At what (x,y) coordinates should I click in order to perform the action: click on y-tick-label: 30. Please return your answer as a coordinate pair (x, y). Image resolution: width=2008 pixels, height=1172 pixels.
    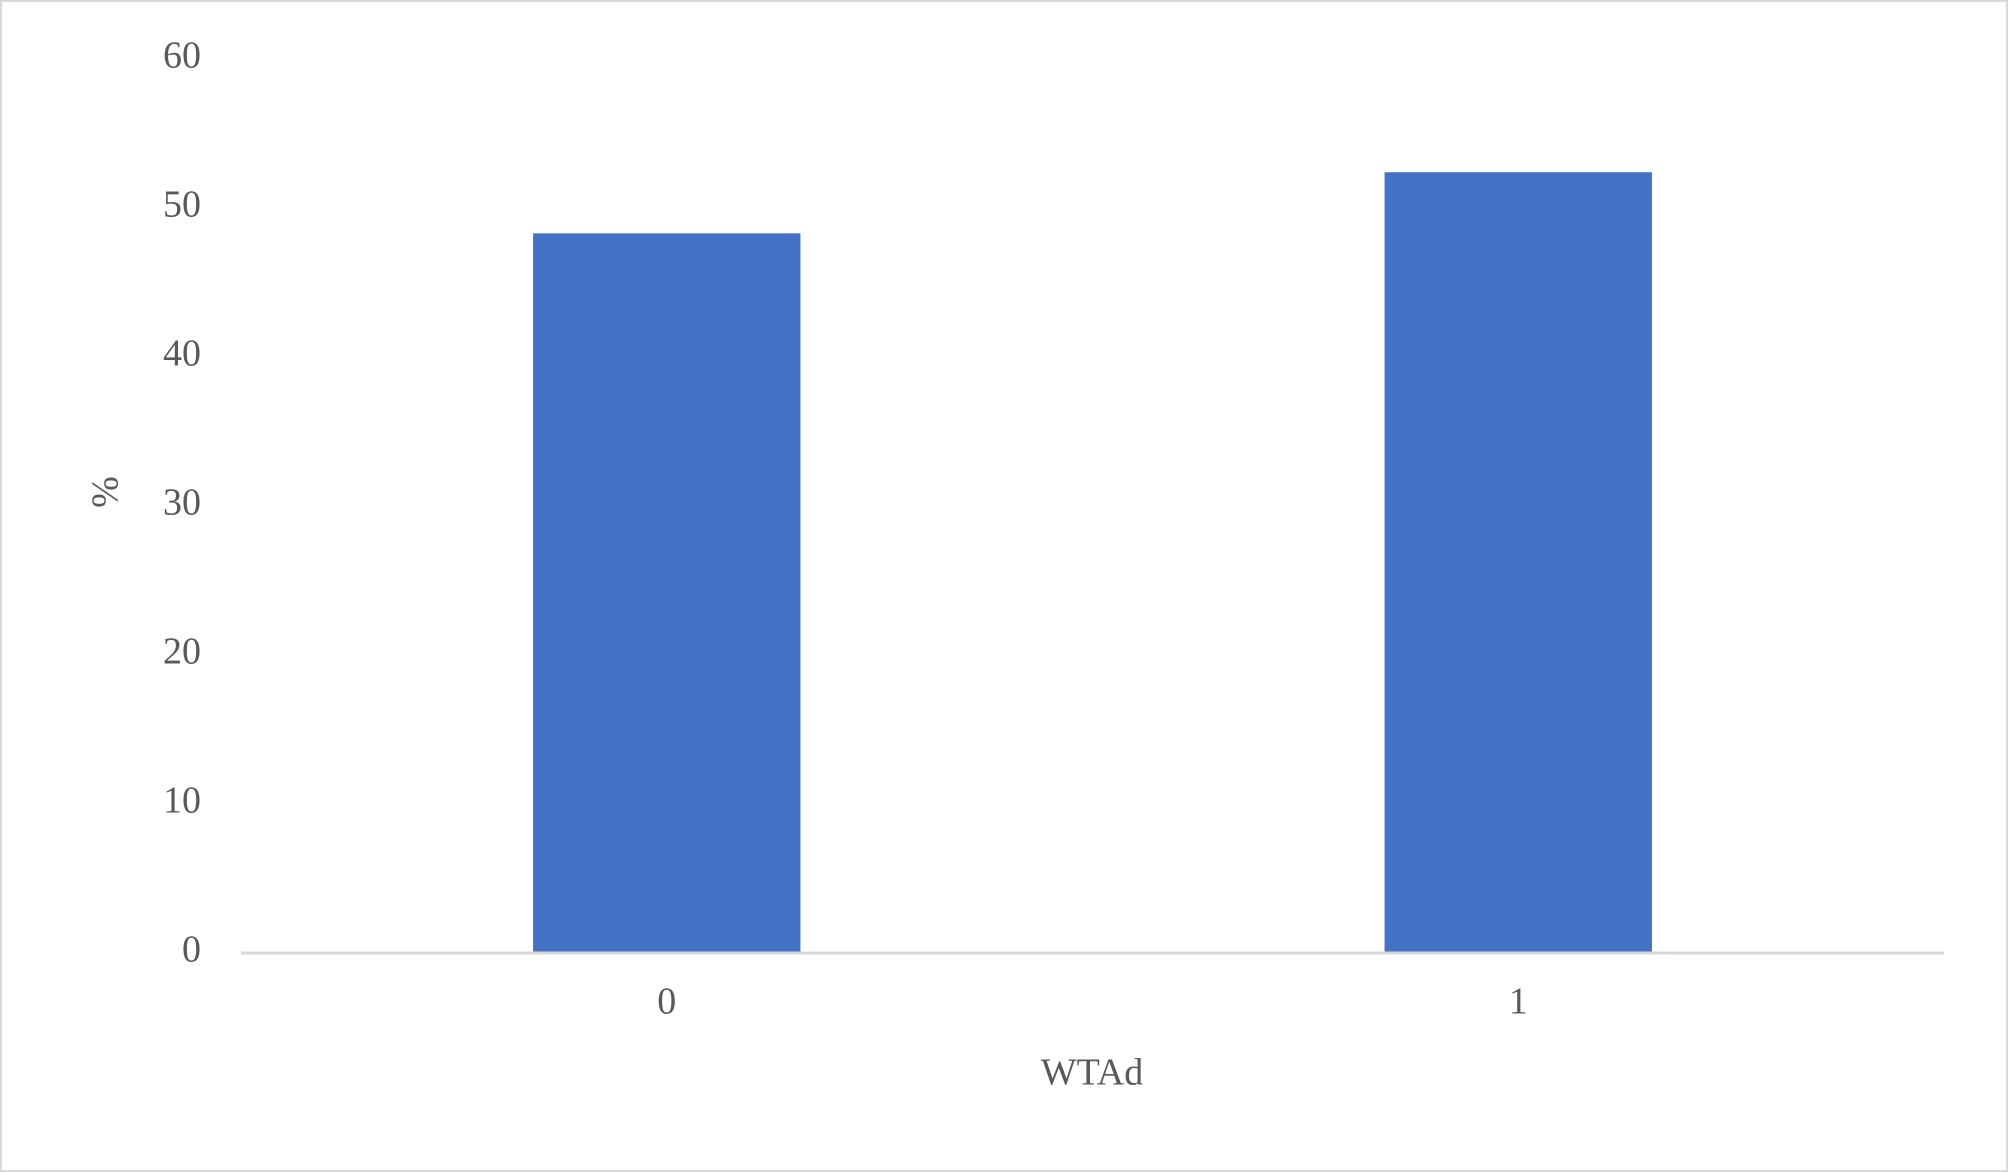
    Looking at the image, I should click on (182, 503).